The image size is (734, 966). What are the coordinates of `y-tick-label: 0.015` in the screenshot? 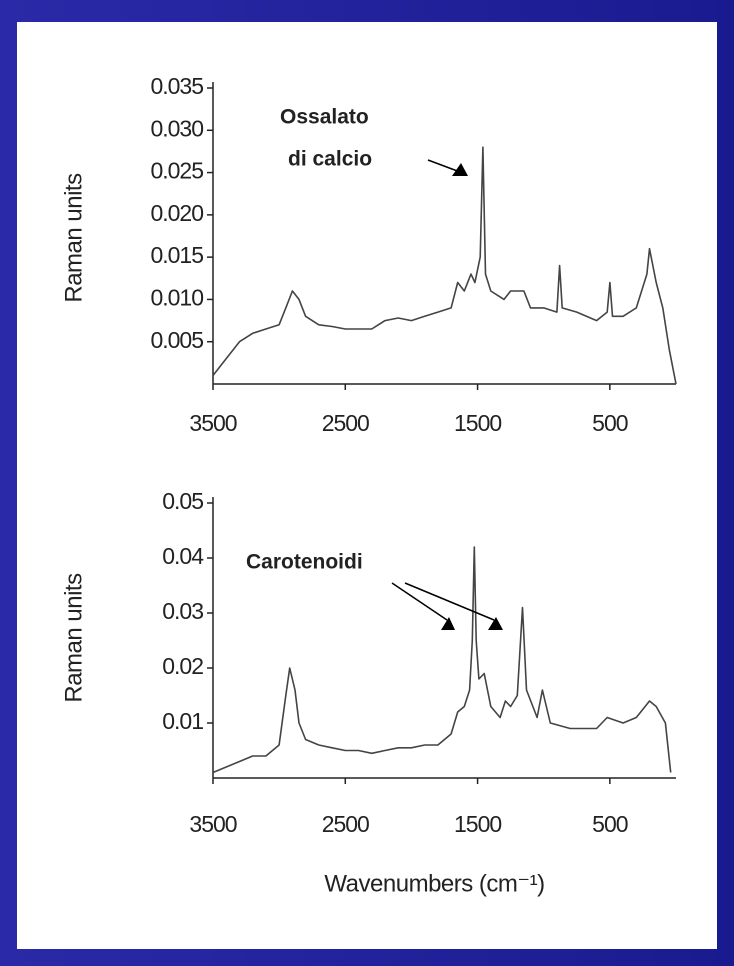 It's located at (176, 255).